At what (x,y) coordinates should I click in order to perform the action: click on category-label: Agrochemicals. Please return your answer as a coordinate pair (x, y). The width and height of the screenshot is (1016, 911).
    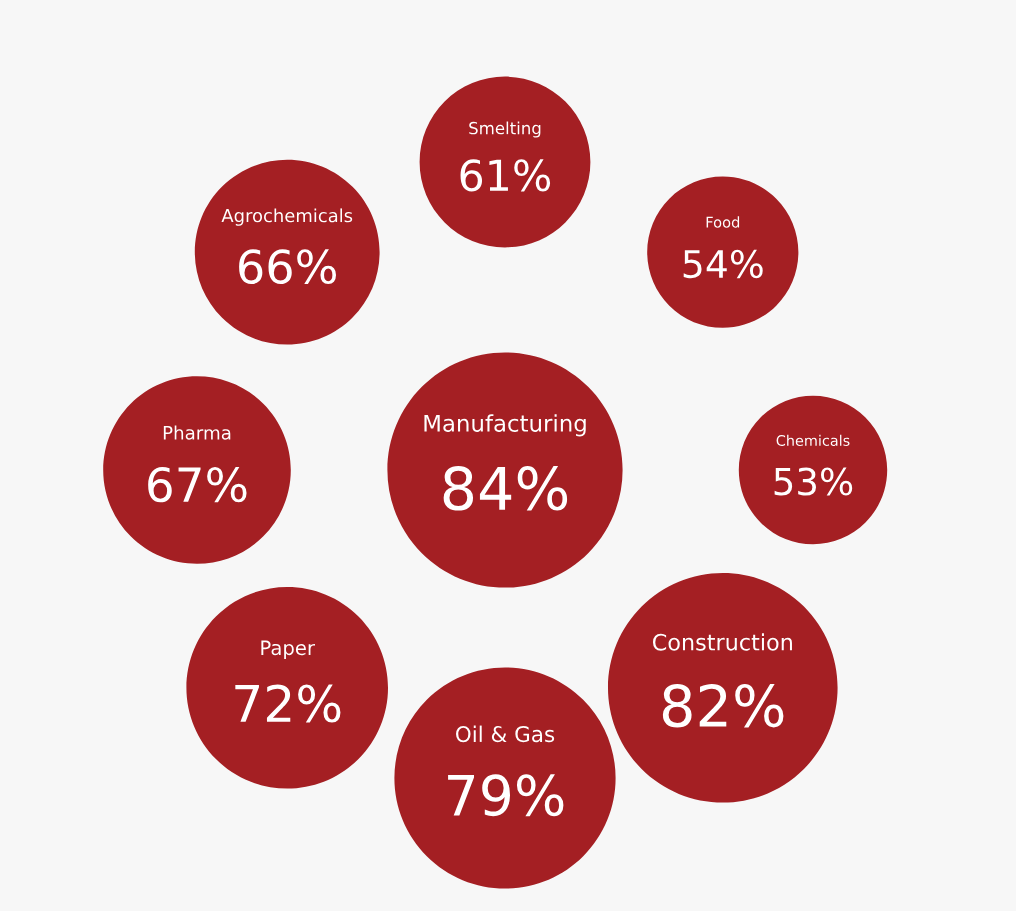
    Looking at the image, I should click on (287, 217).